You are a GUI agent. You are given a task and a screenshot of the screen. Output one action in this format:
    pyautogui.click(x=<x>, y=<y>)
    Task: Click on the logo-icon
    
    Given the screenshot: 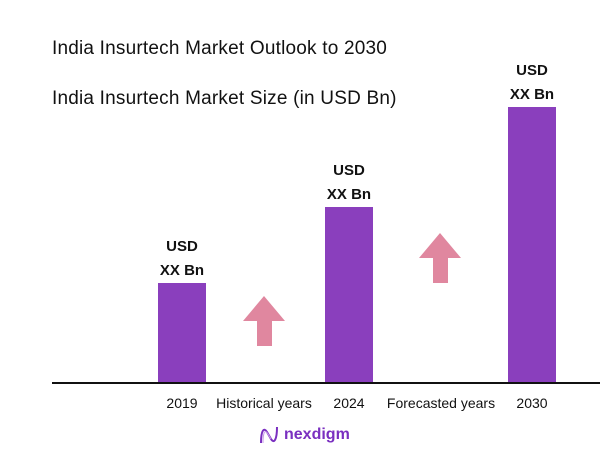 What is the action you would take?
    pyautogui.click(x=269, y=435)
    